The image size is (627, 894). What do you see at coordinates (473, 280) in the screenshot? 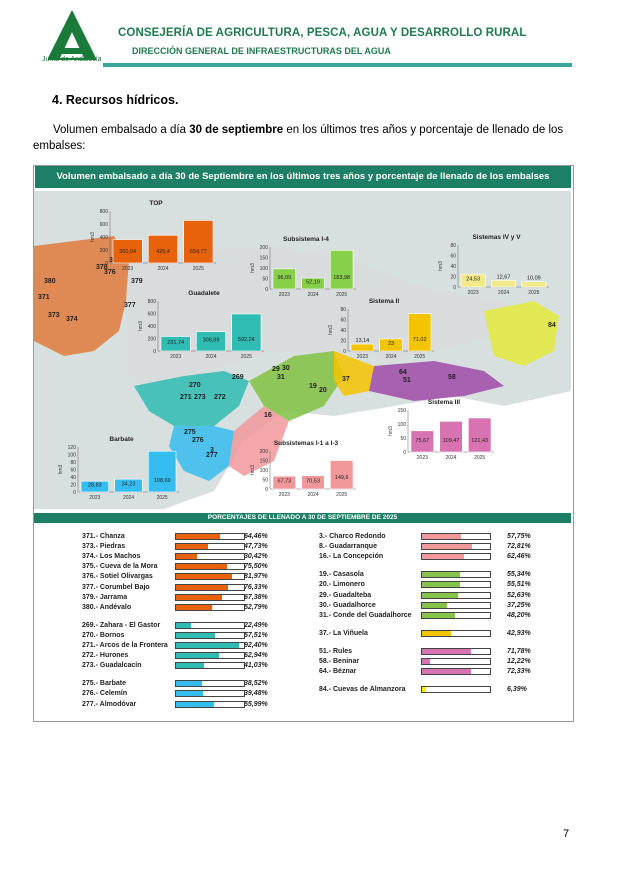
I see `bar-value-label: 24,53` at bounding box center [473, 280].